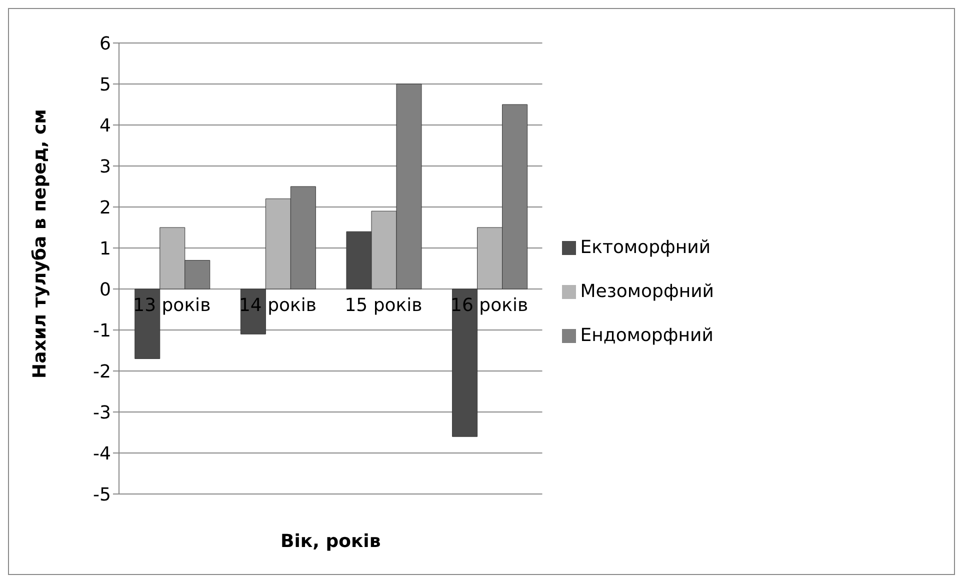 The height and width of the screenshot is (580, 959). I want to click on y-tick-label: 3, so click(105, 167).